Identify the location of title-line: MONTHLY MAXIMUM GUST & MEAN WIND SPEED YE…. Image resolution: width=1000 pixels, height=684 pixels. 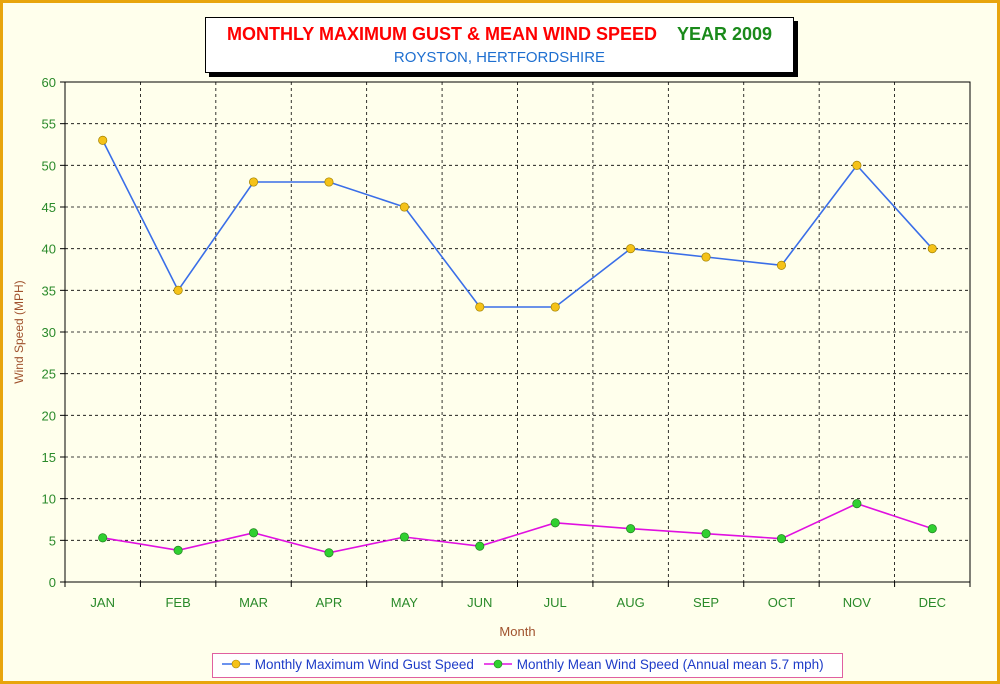
(499, 34).